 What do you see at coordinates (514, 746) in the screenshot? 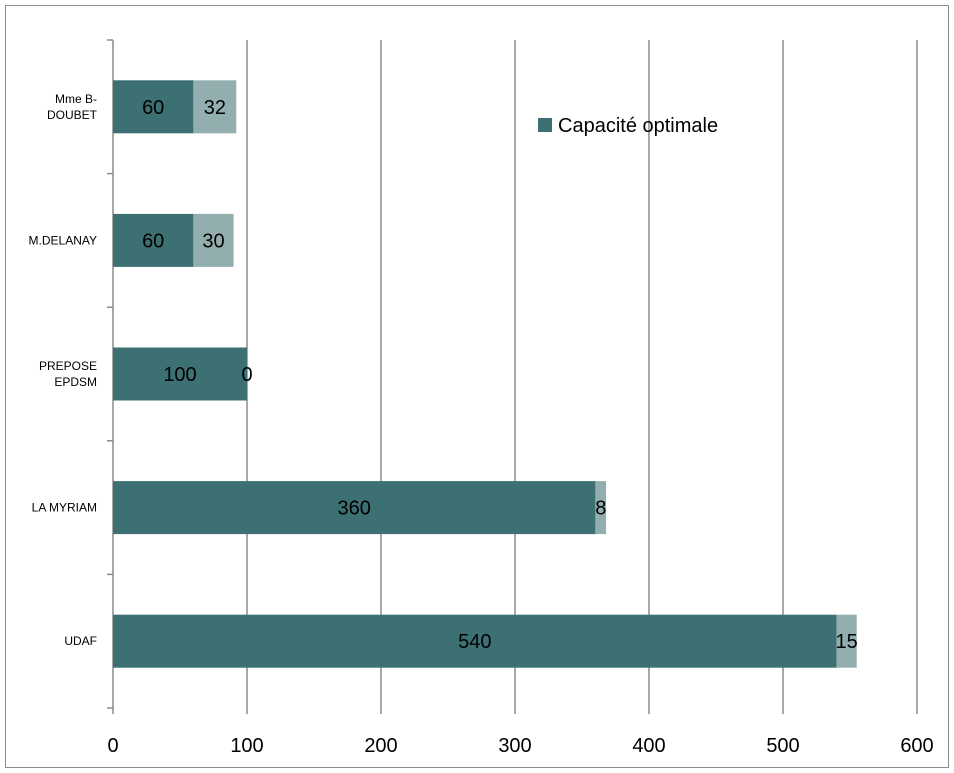
I see `x-tick-label-300: 300` at bounding box center [514, 746].